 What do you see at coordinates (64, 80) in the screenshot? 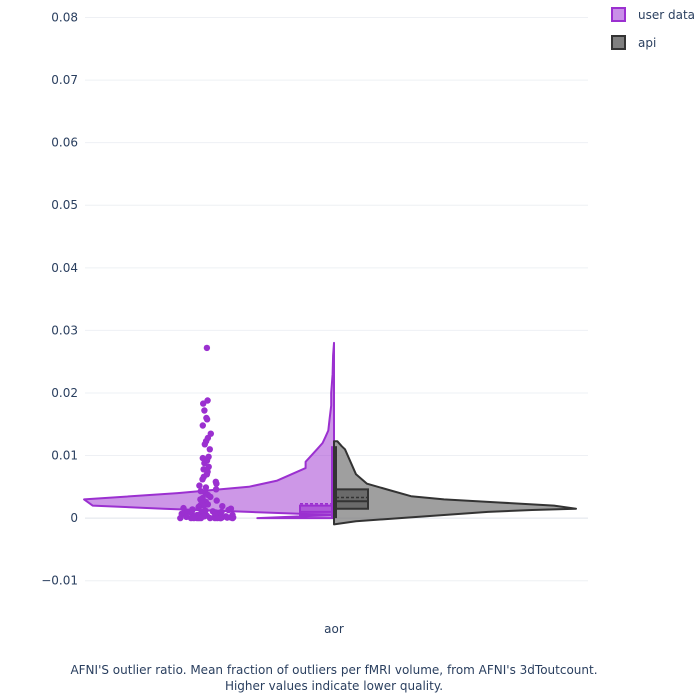
I see `y-tick-label: 0.07` at bounding box center [64, 80].